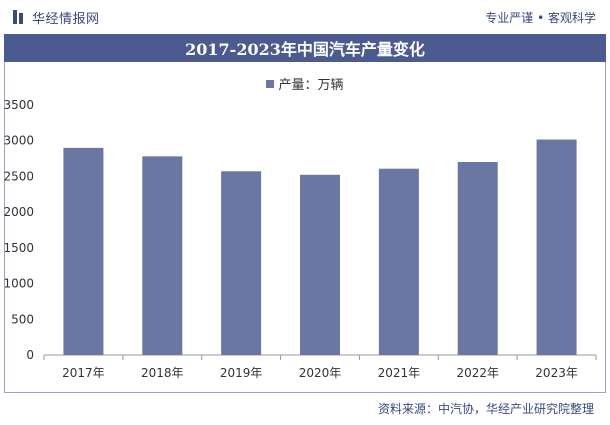 The height and width of the screenshot is (425, 610). I want to click on brand-logo-icon, so click(18, 17).